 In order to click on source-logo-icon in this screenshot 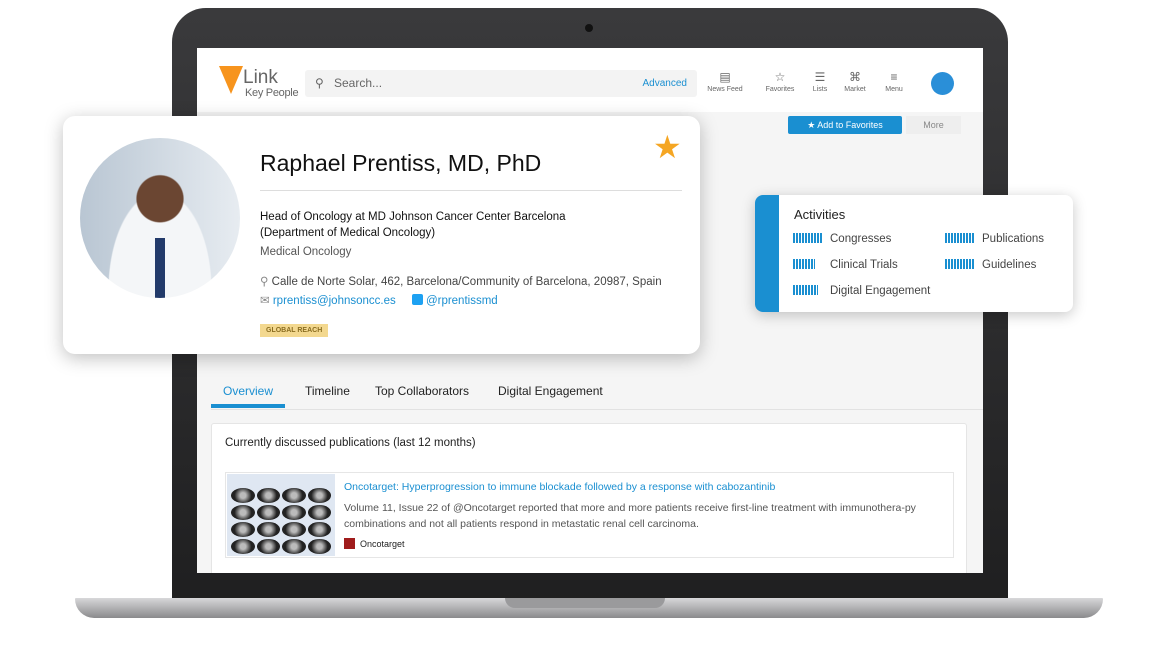, I will do `click(349, 543)`.